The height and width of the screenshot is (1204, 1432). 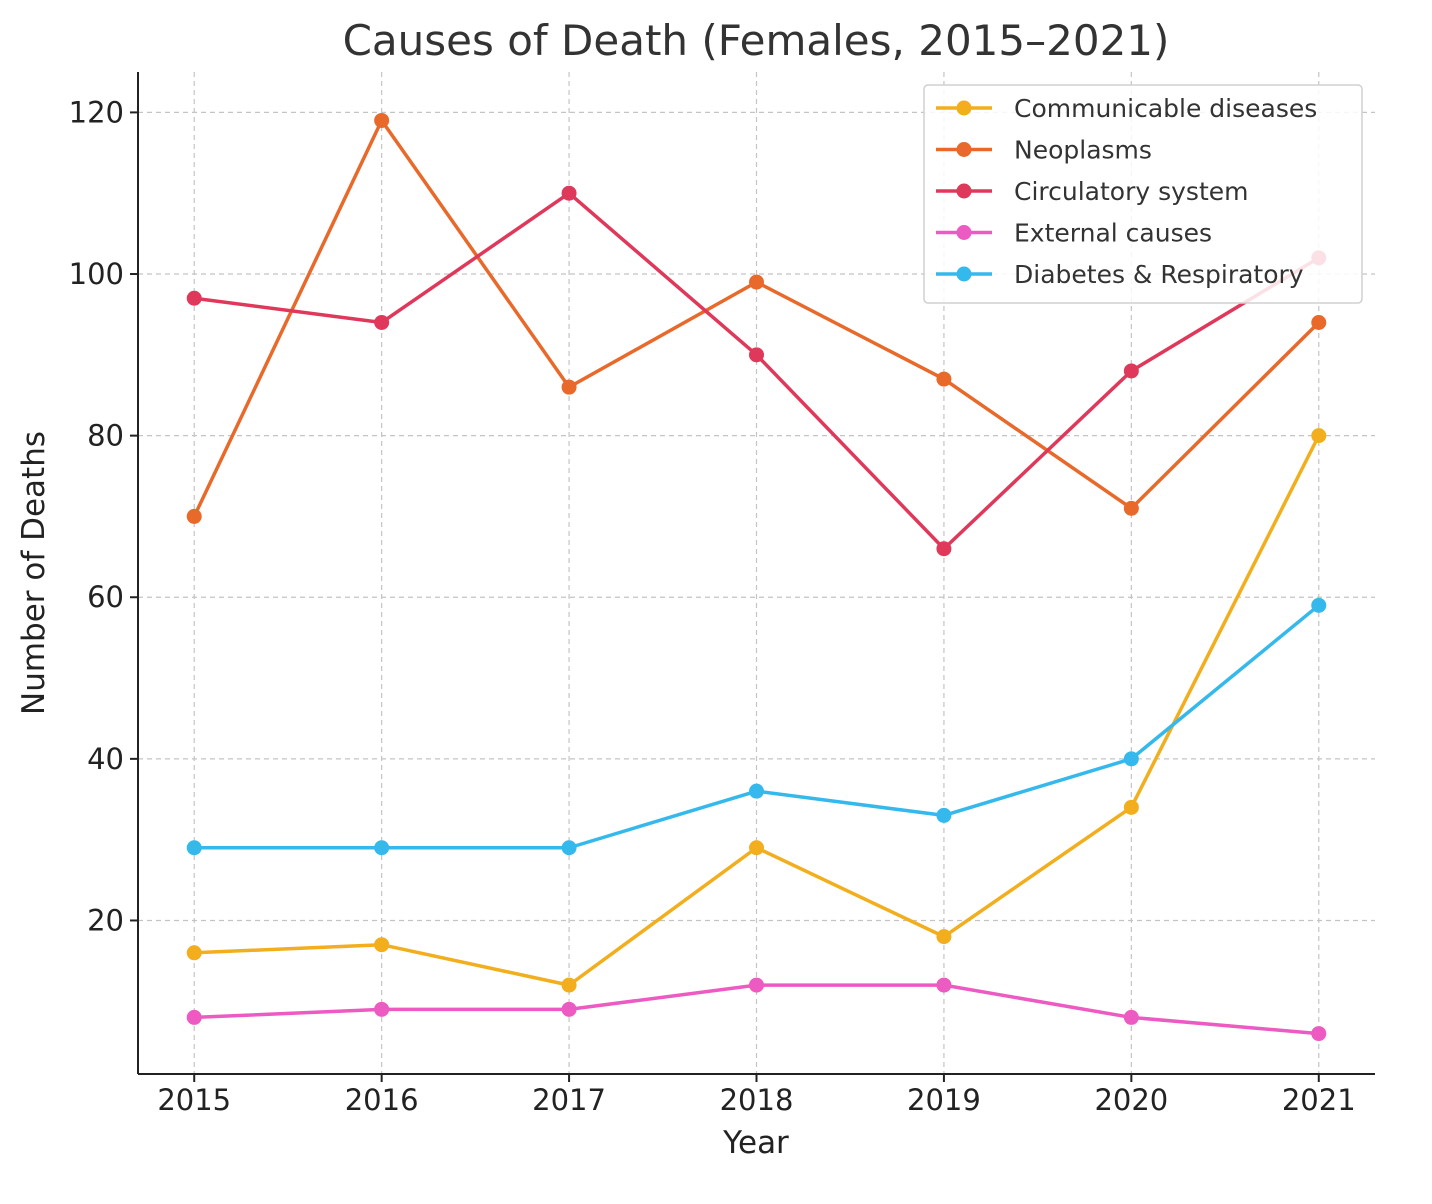 I want to click on legend-entry: External causes, so click(x=1074, y=233).